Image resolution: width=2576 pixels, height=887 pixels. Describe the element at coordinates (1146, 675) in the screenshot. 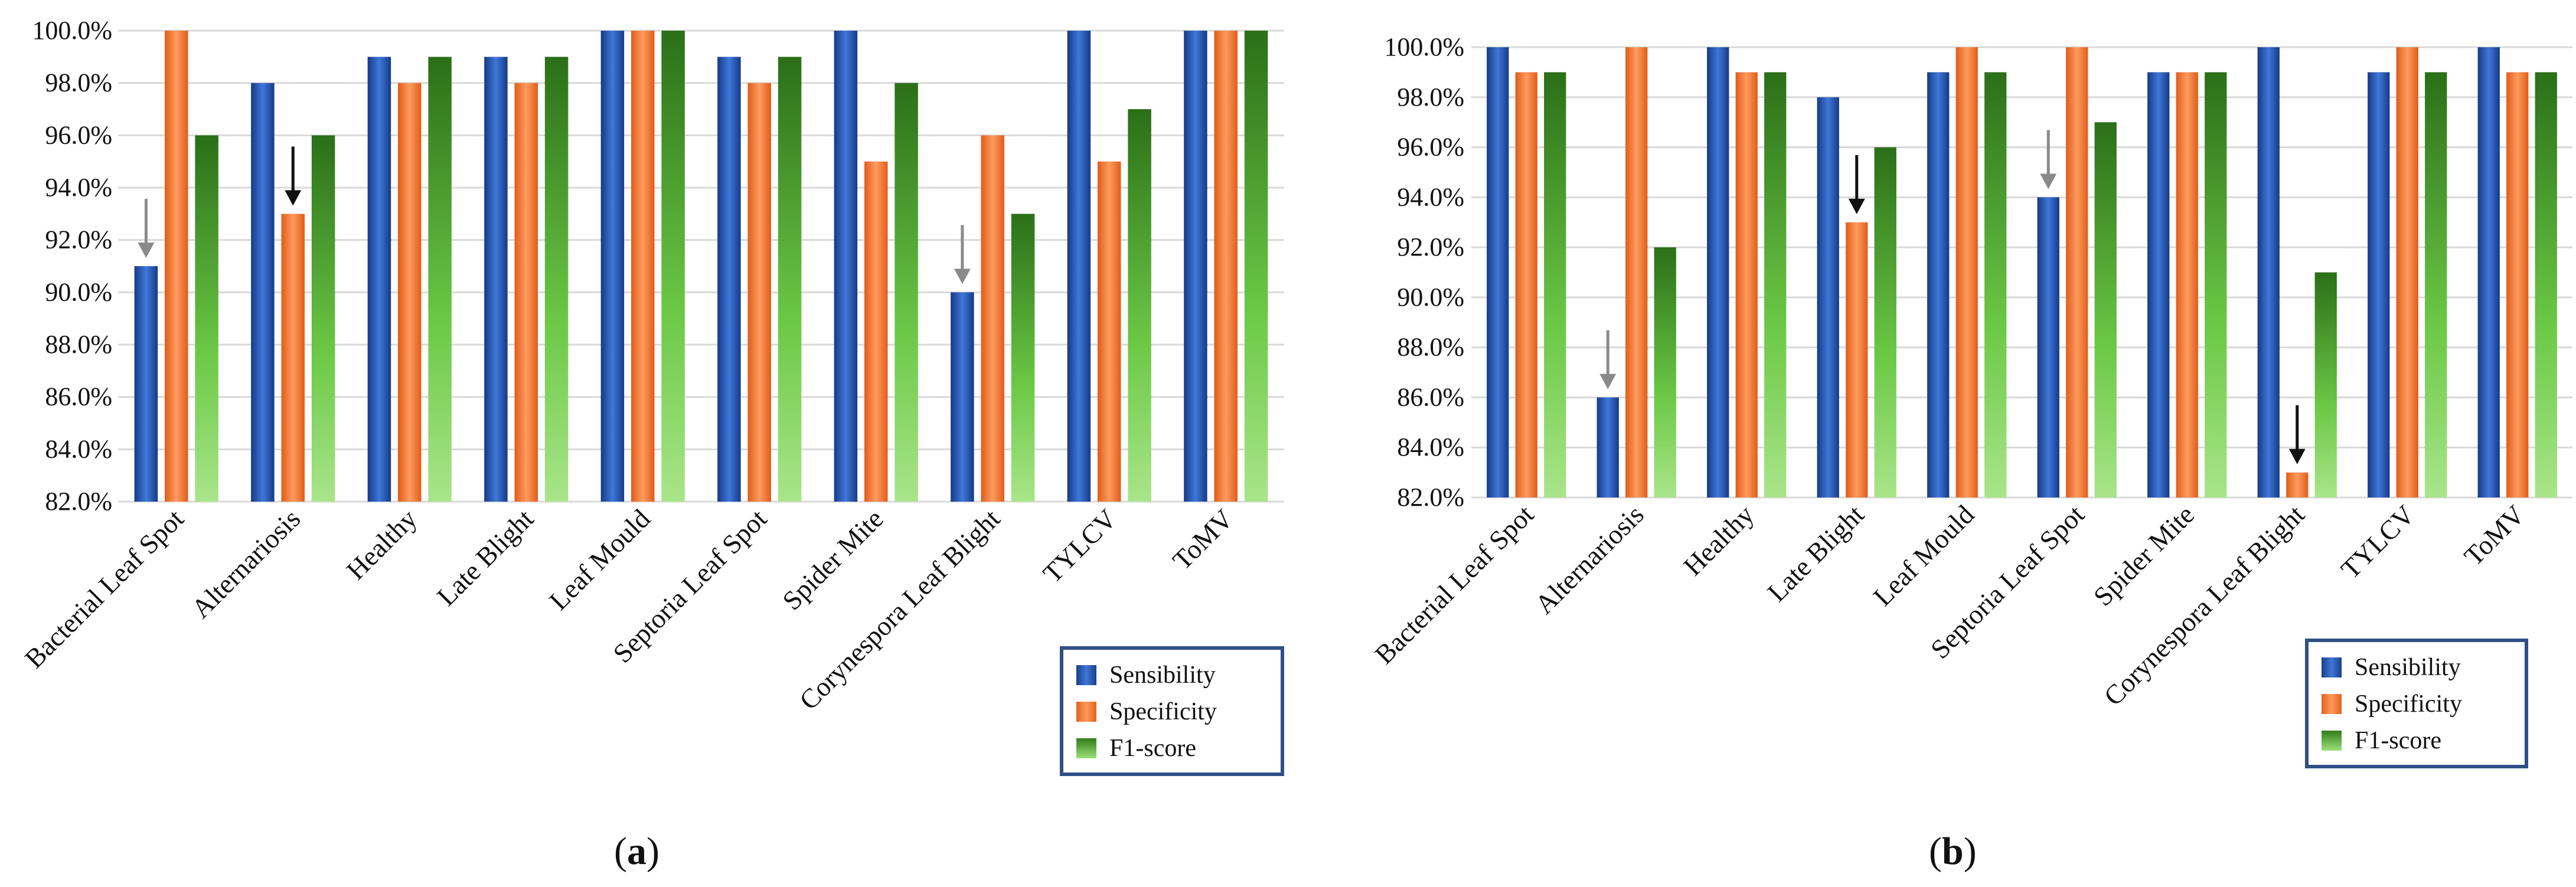

I see `legend-item-sensibility: Sensibility` at that location.